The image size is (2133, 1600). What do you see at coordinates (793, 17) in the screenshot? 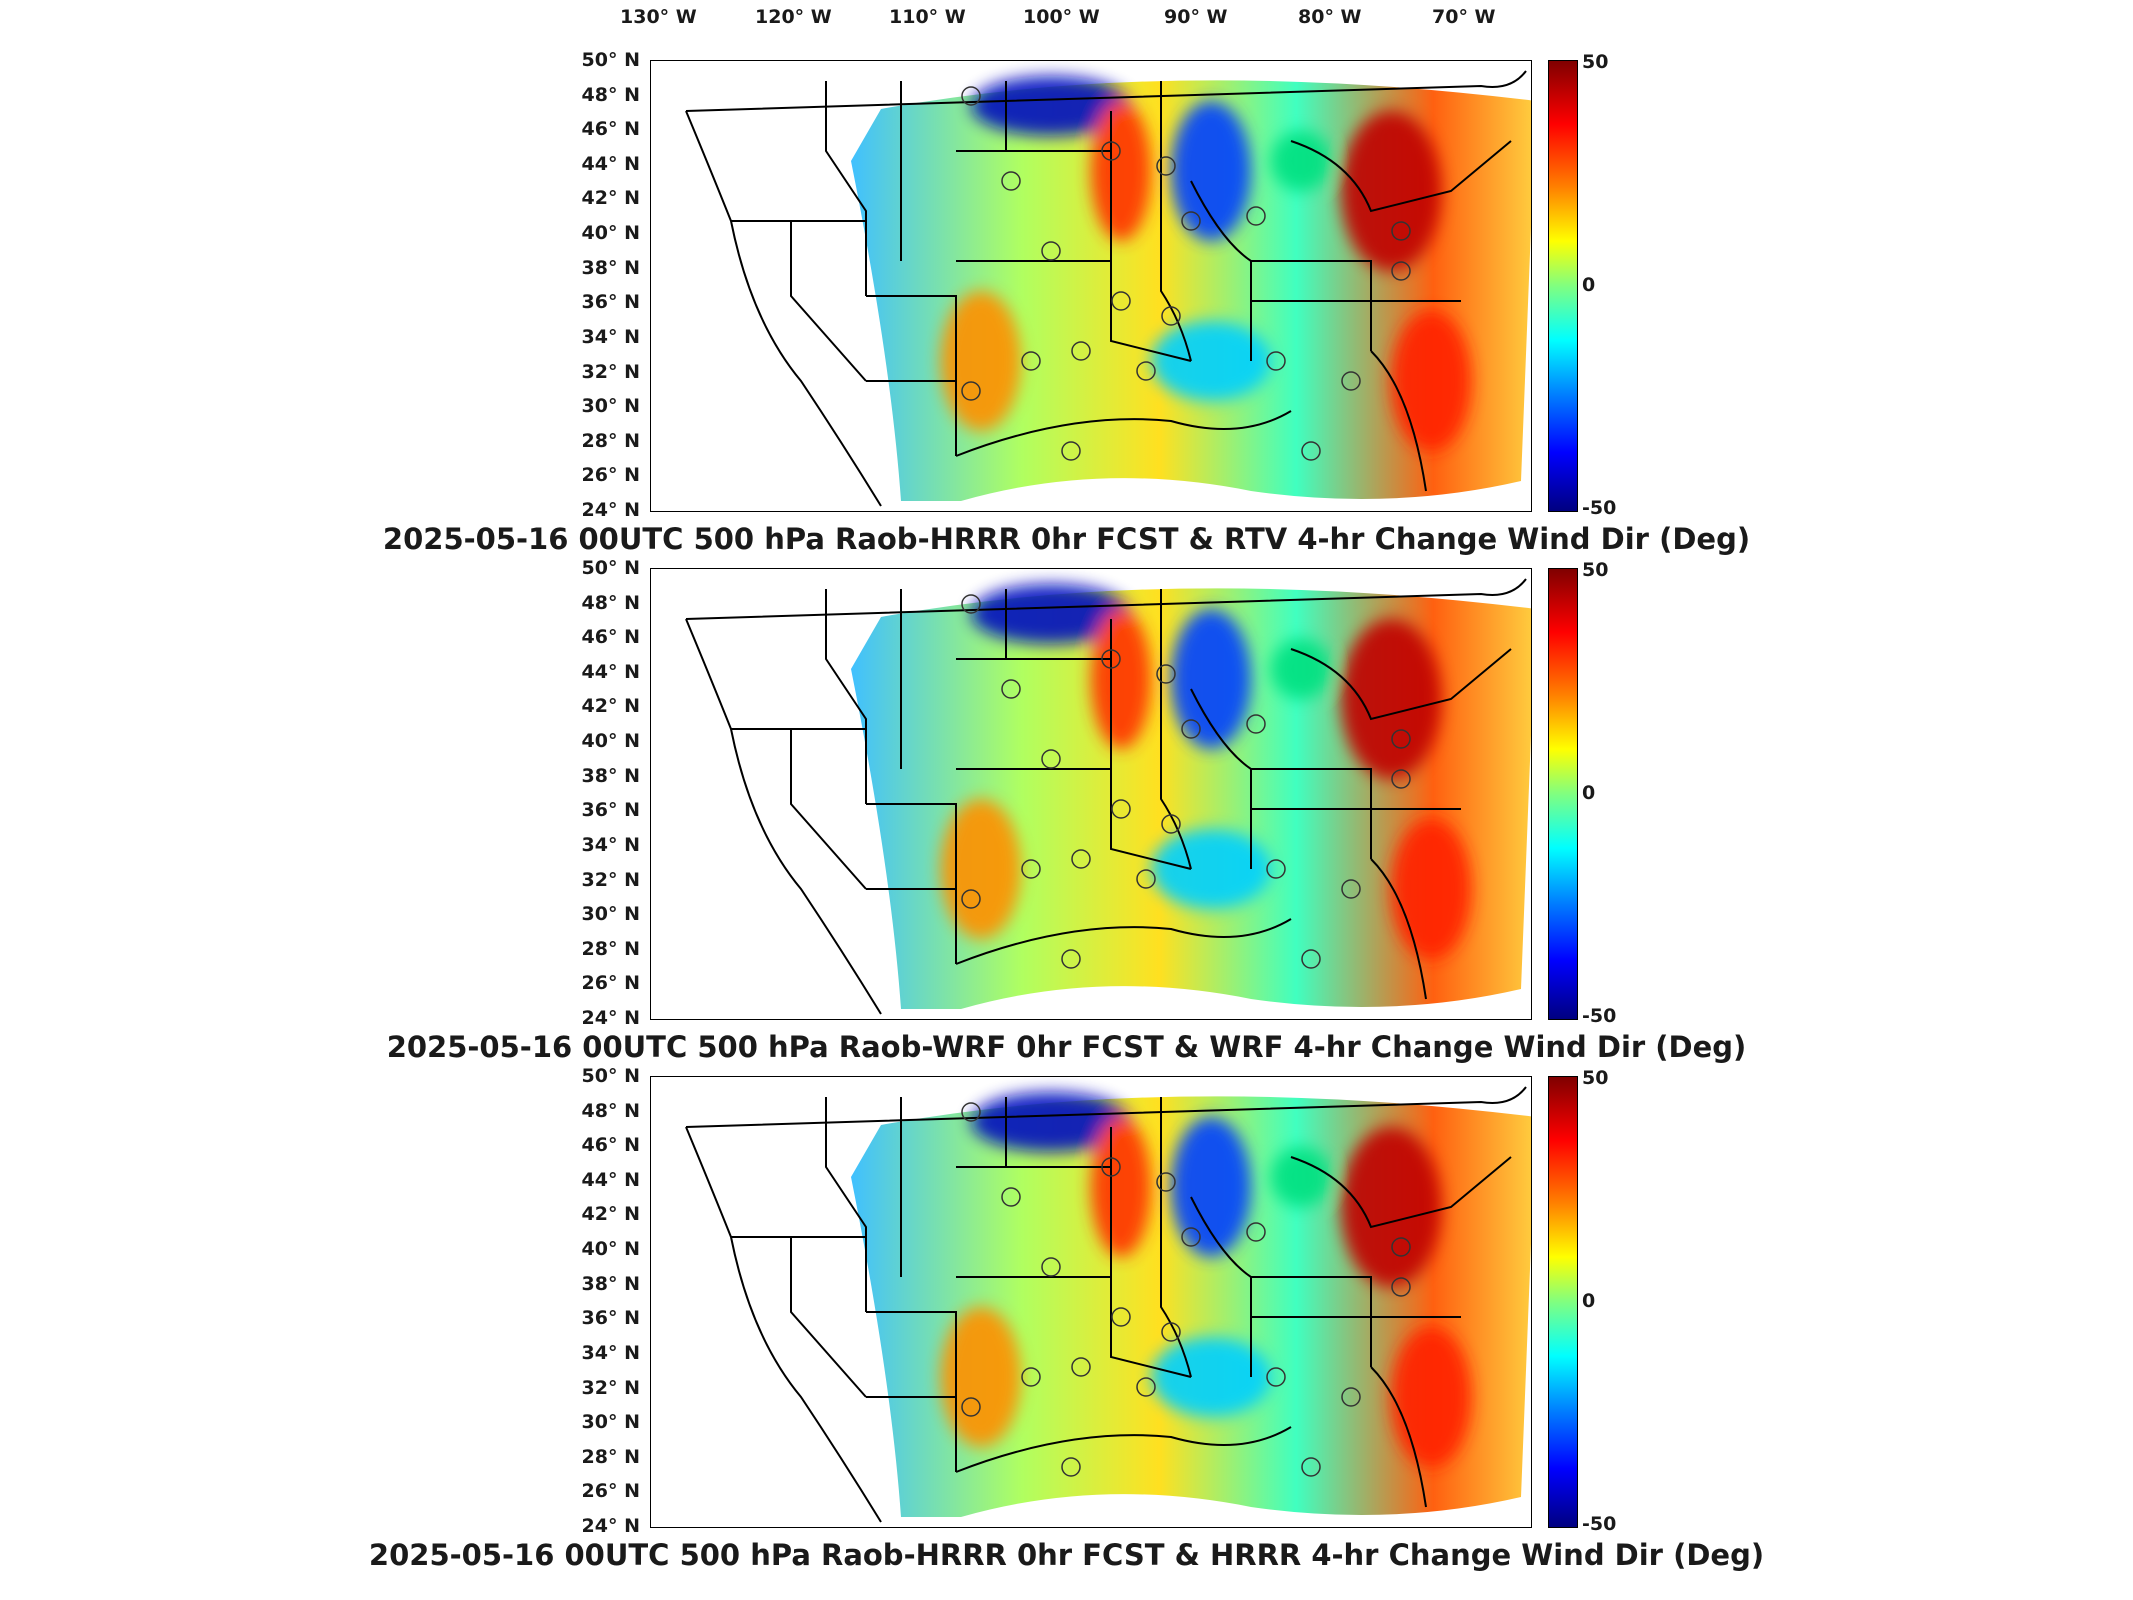
I see `lon-label: 120° W` at bounding box center [793, 17].